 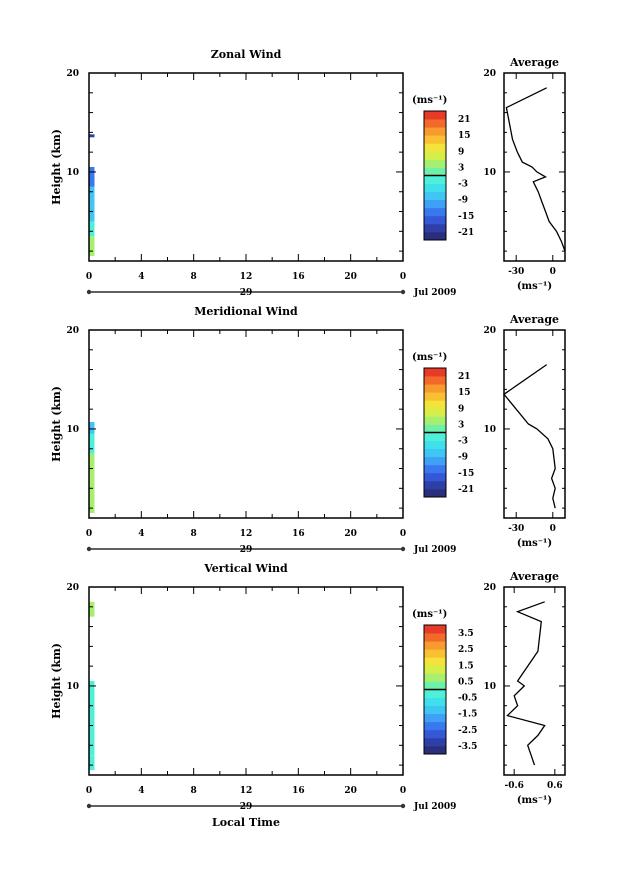 What do you see at coordinates (513, 786) in the screenshot?
I see `average-x-tick-label: -0.6` at bounding box center [513, 786].